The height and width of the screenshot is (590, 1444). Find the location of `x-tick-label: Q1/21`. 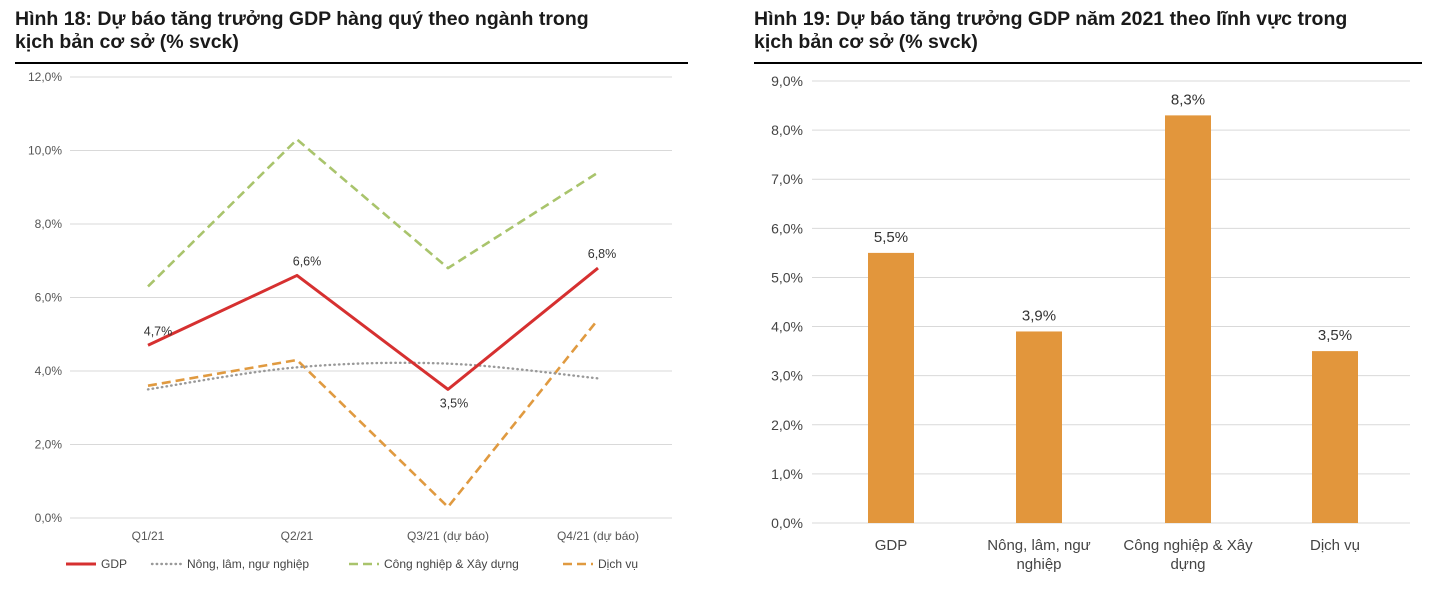

x-tick-label: Q1/21 is located at coordinates (148, 536).